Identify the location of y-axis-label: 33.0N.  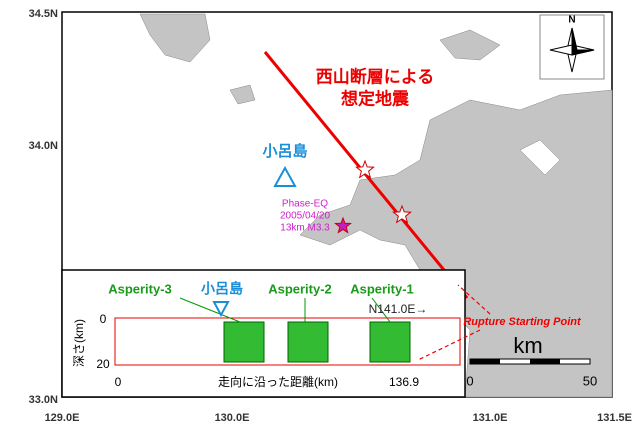
(43, 400).